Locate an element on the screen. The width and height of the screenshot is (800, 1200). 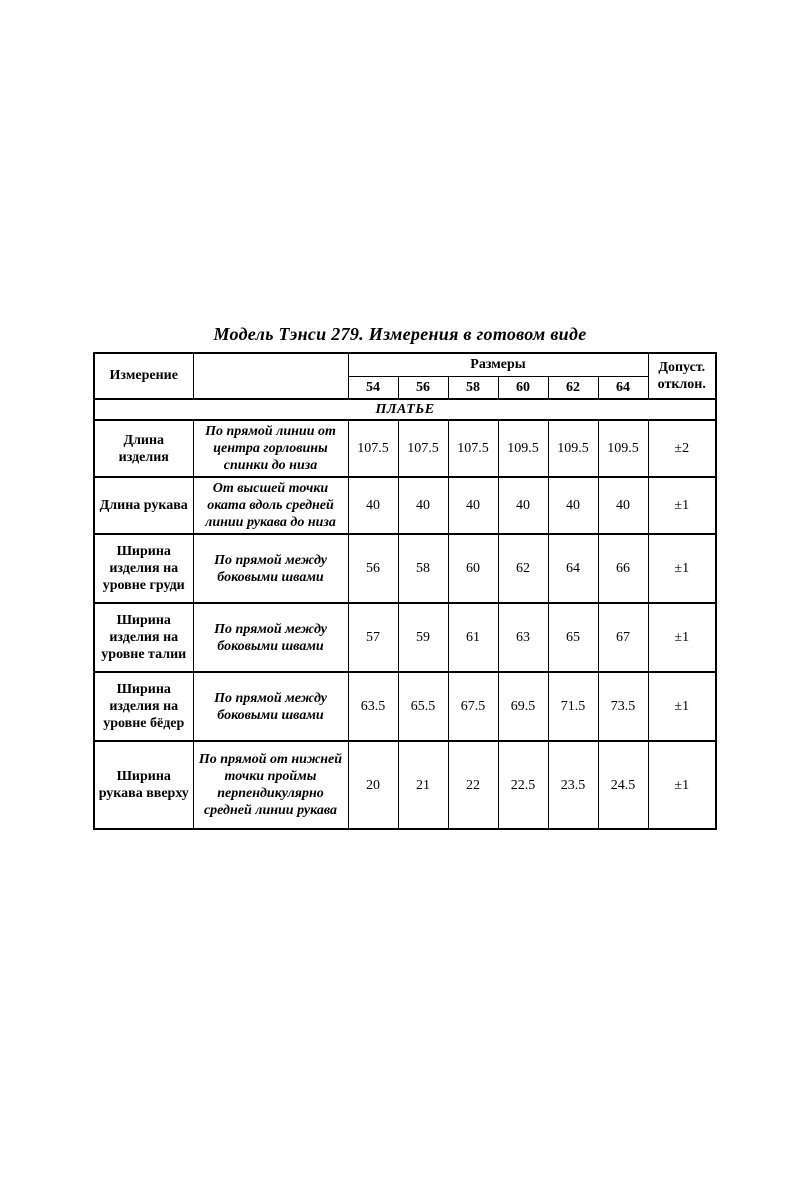
header-row-sizes: 54 56 58 60 62 64 is located at coordinates (405, 387).